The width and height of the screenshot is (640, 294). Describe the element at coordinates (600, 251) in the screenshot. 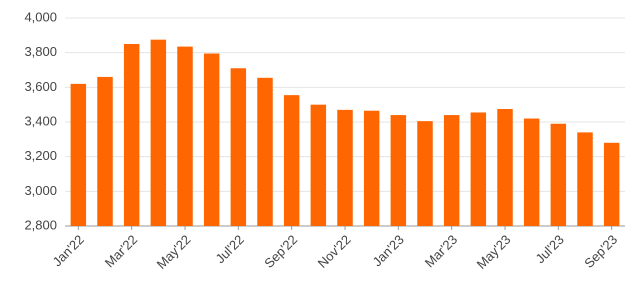

I see `x-tick-label: Sep'23` at that location.